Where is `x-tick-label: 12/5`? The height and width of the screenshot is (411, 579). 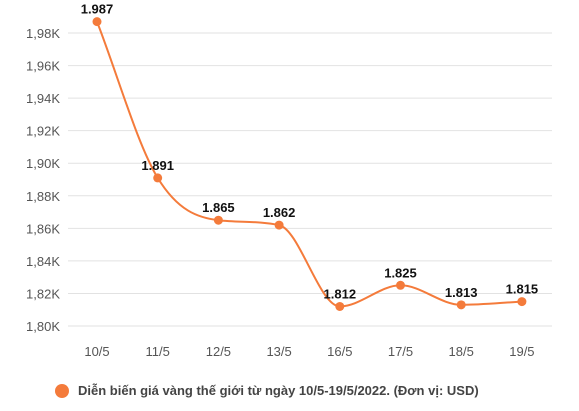 x-tick-label: 12/5 is located at coordinates (218, 351).